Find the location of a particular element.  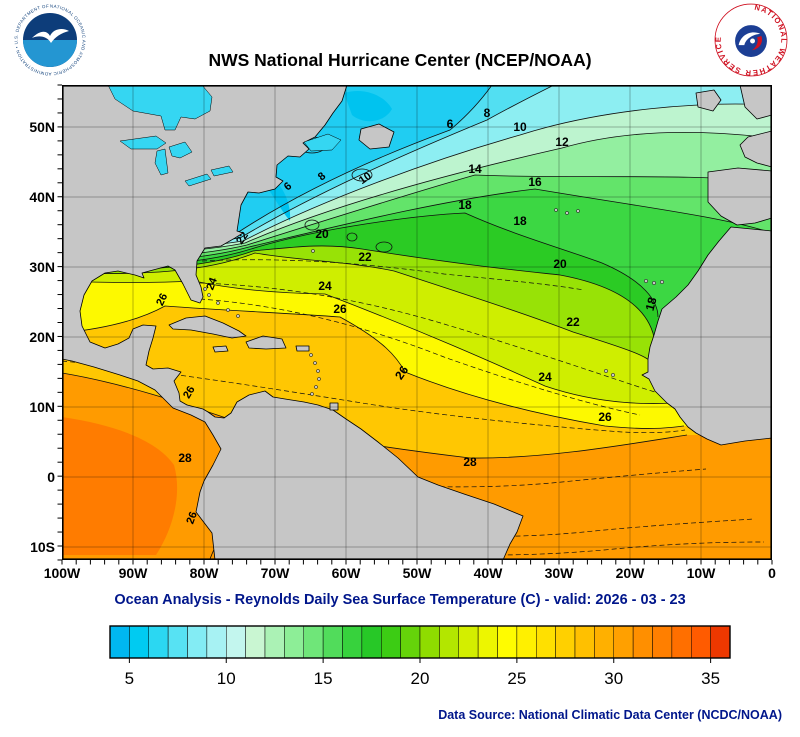

lat-tick-label: 10N is located at coordinates (42, 407).